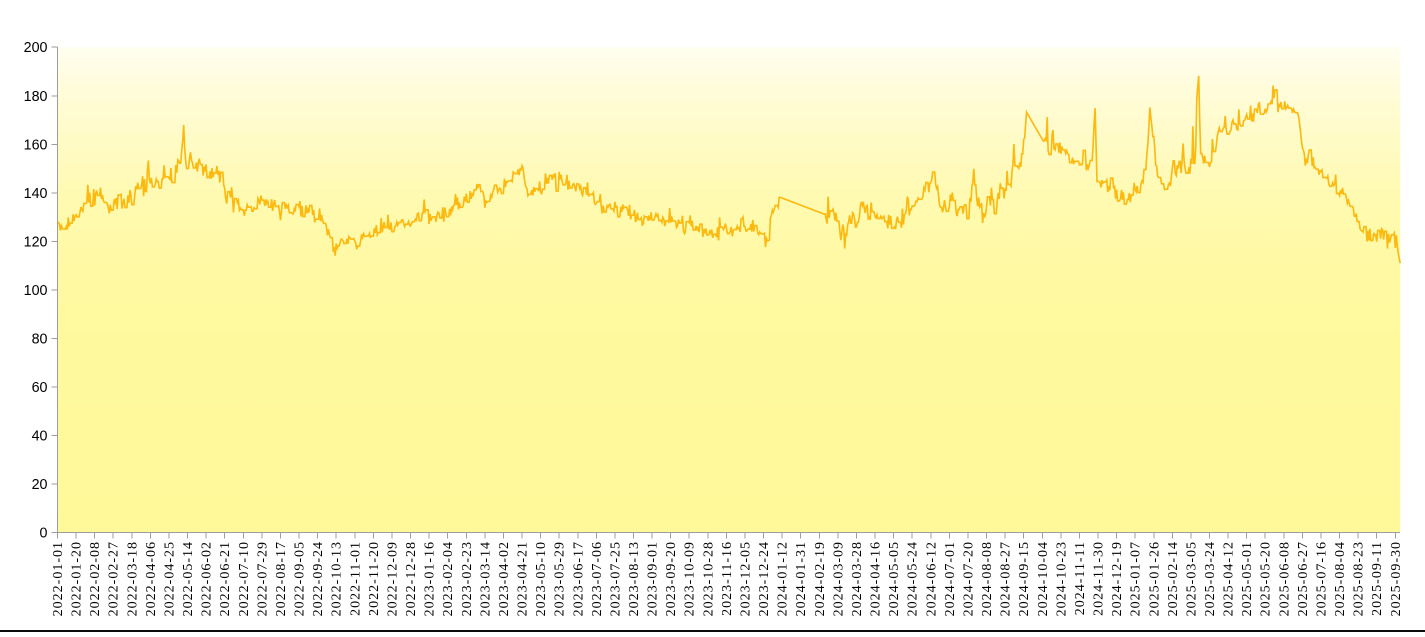 Image resolution: width=1425 pixels, height=637 pixels. Describe the element at coordinates (857, 578) in the screenshot. I see `svg-text: 2024-03-28` at that location.